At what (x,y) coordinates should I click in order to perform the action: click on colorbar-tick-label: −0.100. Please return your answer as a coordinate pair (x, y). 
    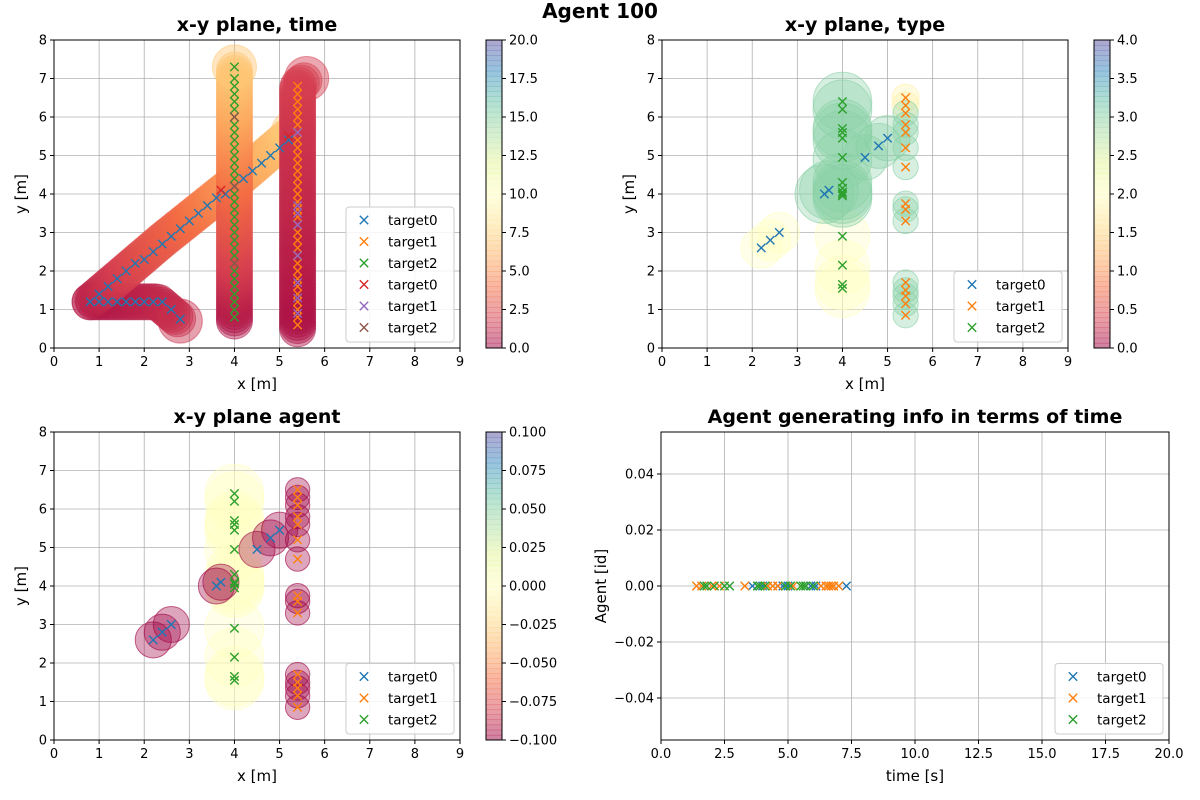
    Looking at the image, I should click on (533, 741).